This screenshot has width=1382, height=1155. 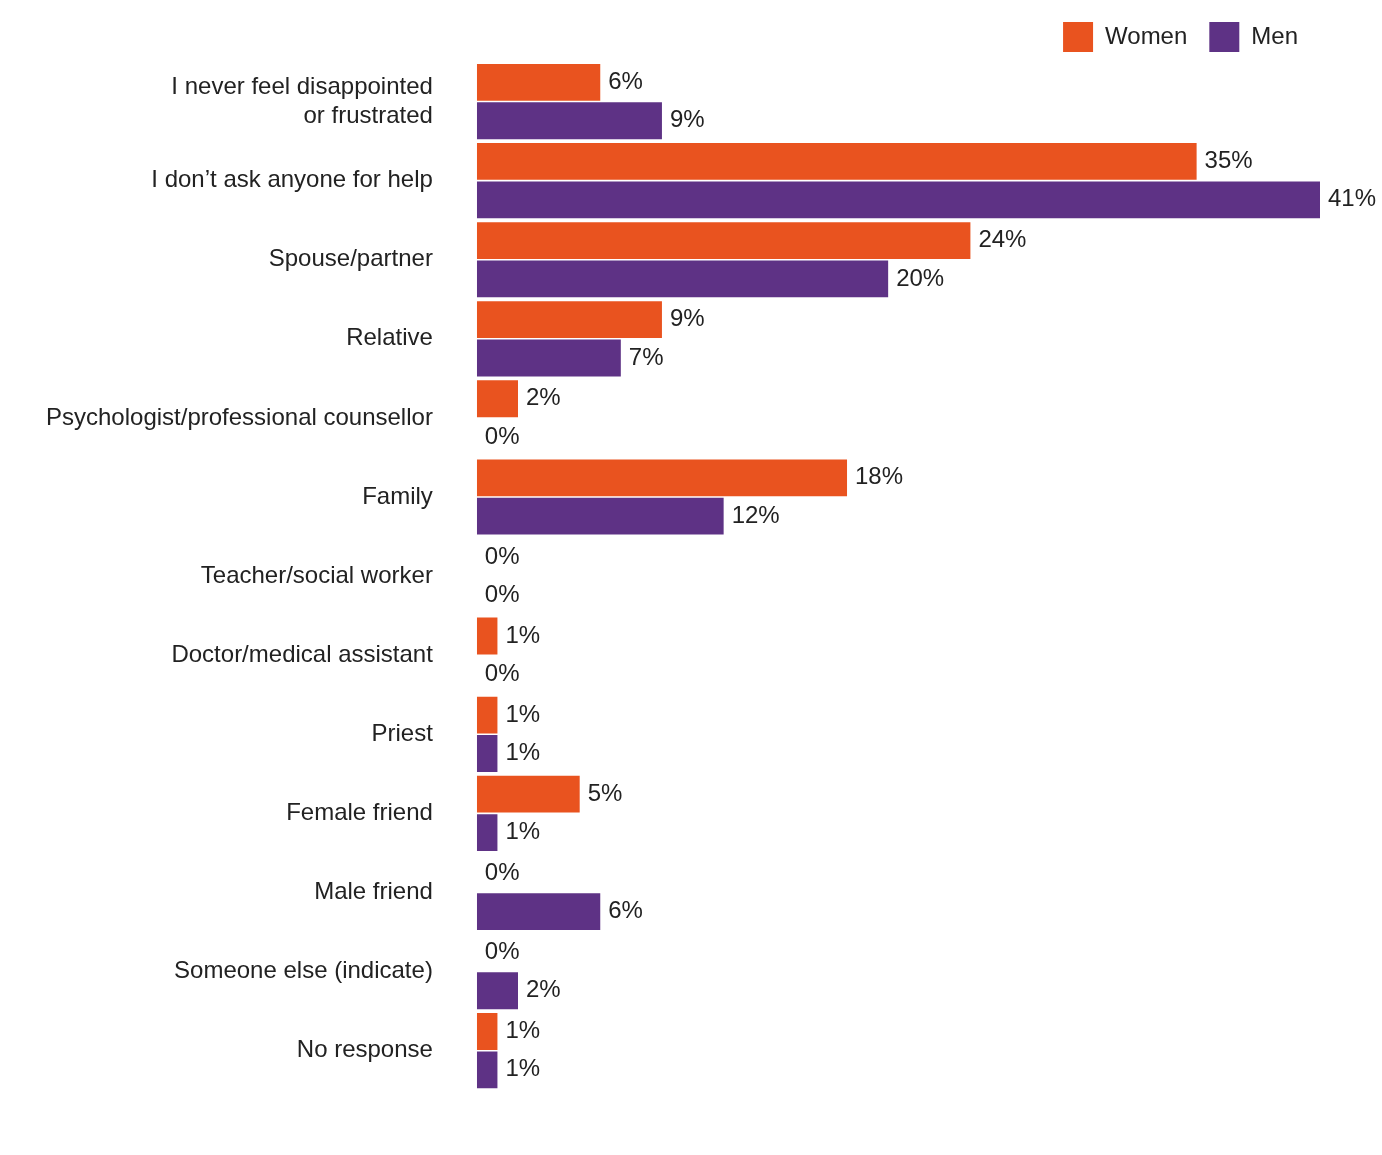 What do you see at coordinates (1002, 239) in the screenshot?
I see `data-label: 24%` at bounding box center [1002, 239].